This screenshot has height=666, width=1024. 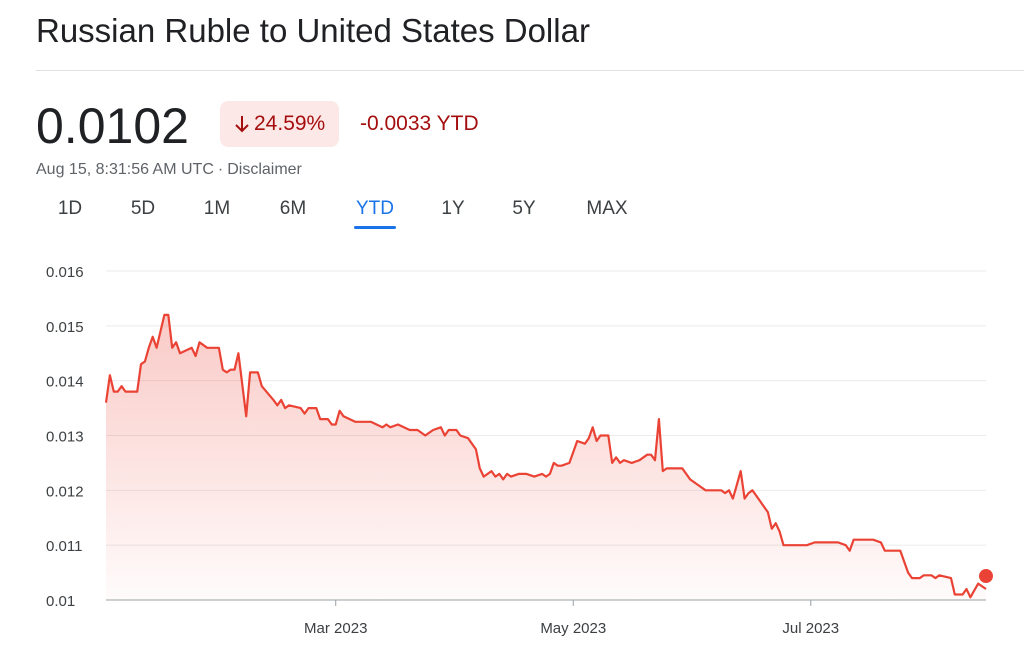 What do you see at coordinates (65, 382) in the screenshot?
I see `y-tick-label: 0.014` at bounding box center [65, 382].